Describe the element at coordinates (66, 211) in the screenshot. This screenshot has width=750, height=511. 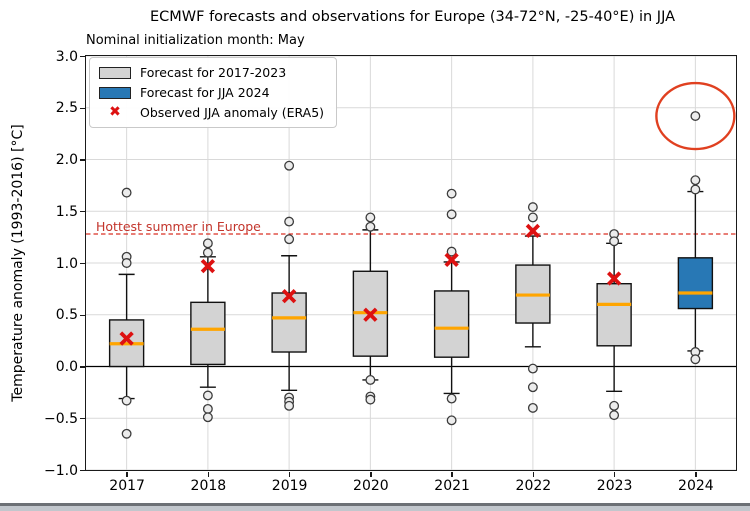
I see `y-tick-label-1.5: 1.5` at that location.